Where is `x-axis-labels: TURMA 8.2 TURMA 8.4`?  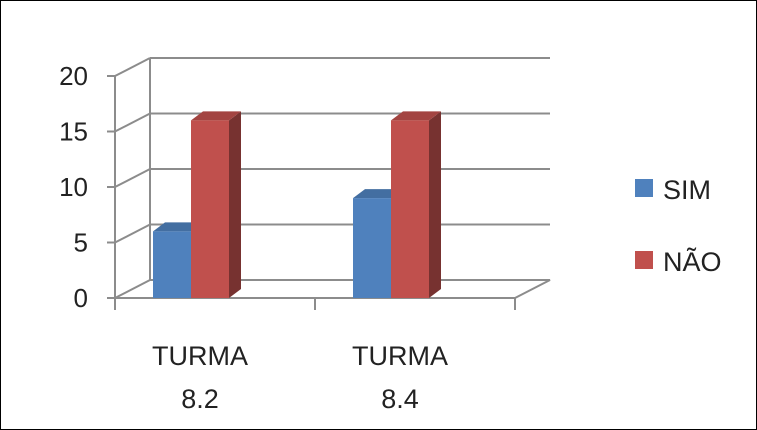 x-axis-labels: TURMA 8.2 TURMA 8.4 is located at coordinates (300, 377).